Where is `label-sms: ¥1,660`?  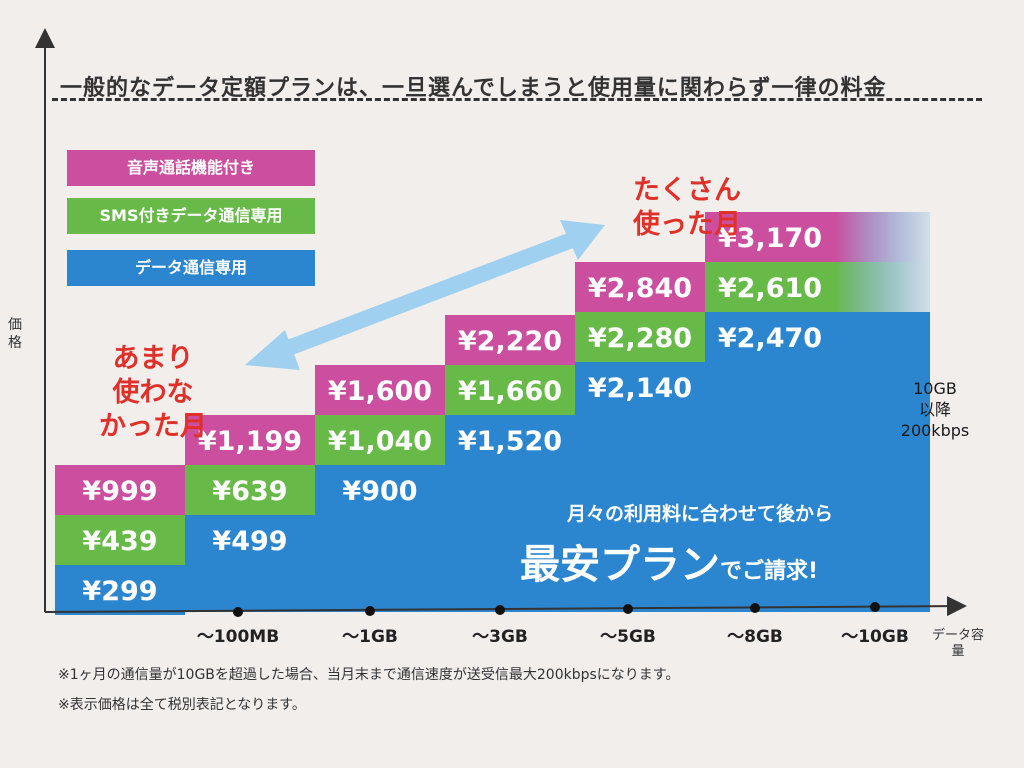
label-sms: ¥1,660 is located at coordinates (510, 391).